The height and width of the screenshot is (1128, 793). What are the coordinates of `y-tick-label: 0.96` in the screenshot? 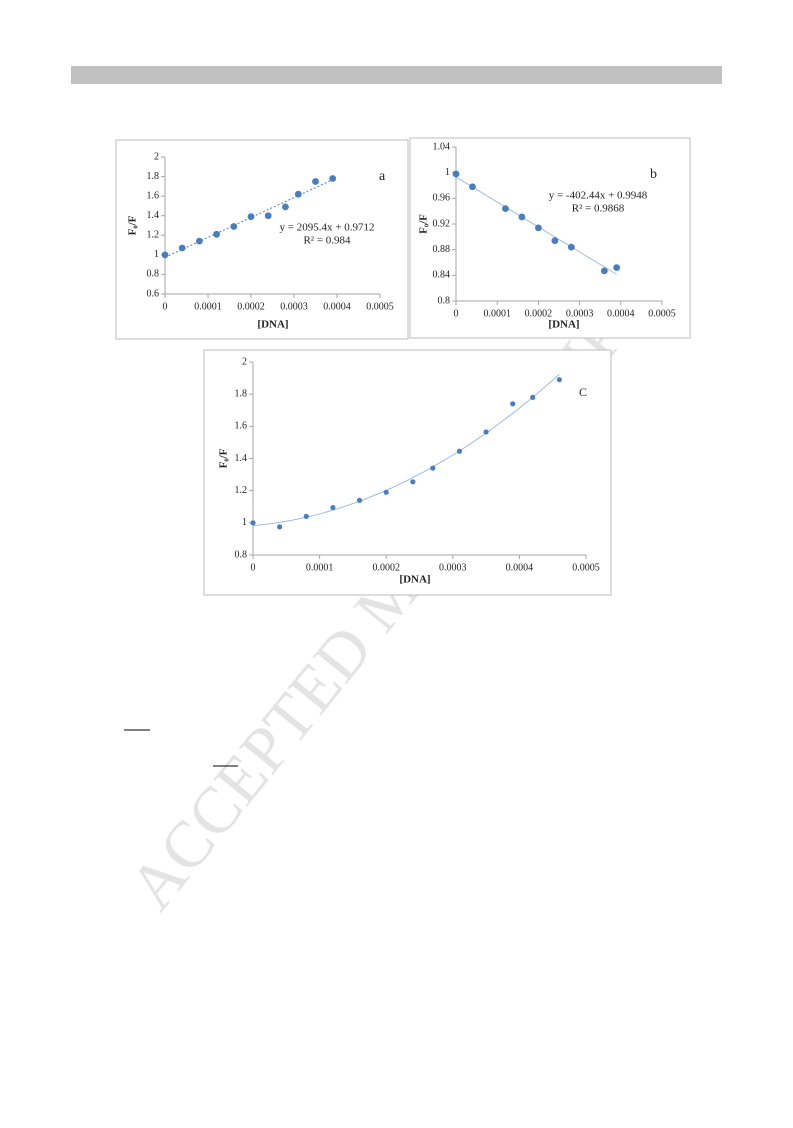 It's located at (442, 198).